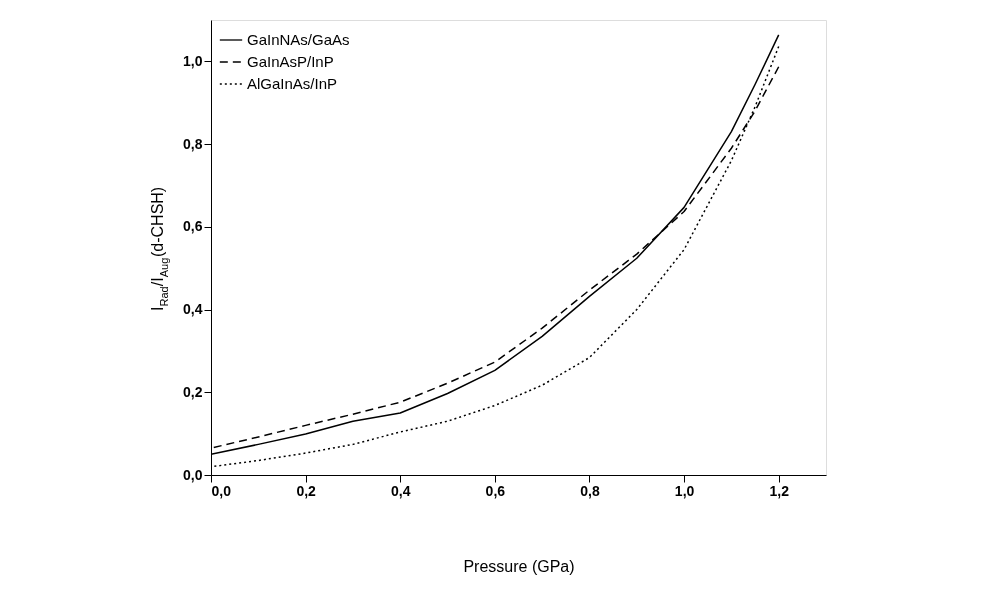 This screenshot has height=607, width=1003. What do you see at coordinates (290, 61) in the screenshot?
I see `legend-label: GaInAsP/InP` at bounding box center [290, 61].